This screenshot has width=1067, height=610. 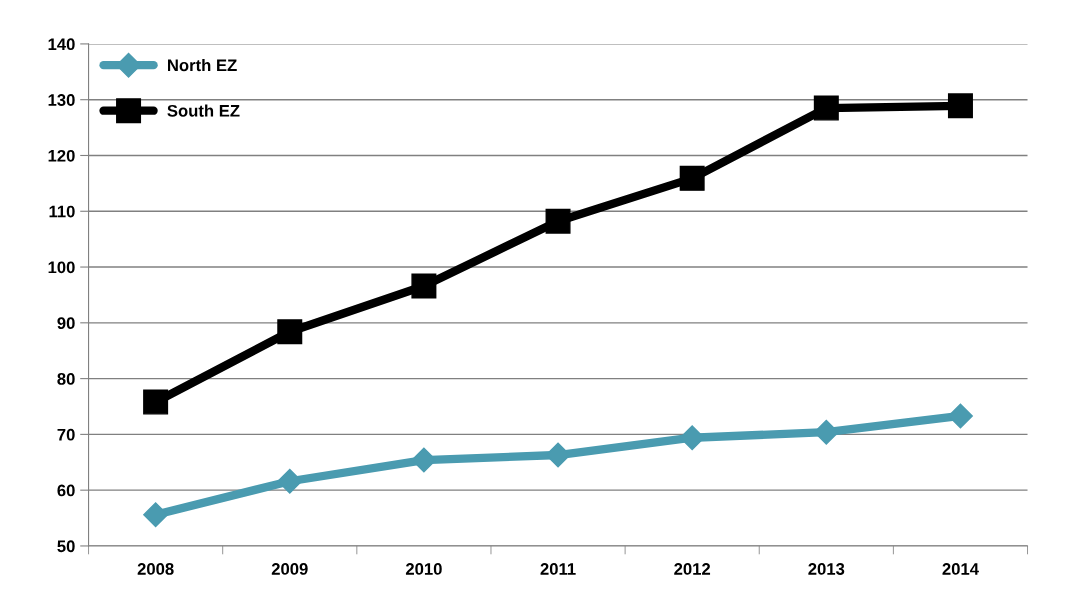 I want to click on y-tick-label: 130, so click(x=61, y=100).